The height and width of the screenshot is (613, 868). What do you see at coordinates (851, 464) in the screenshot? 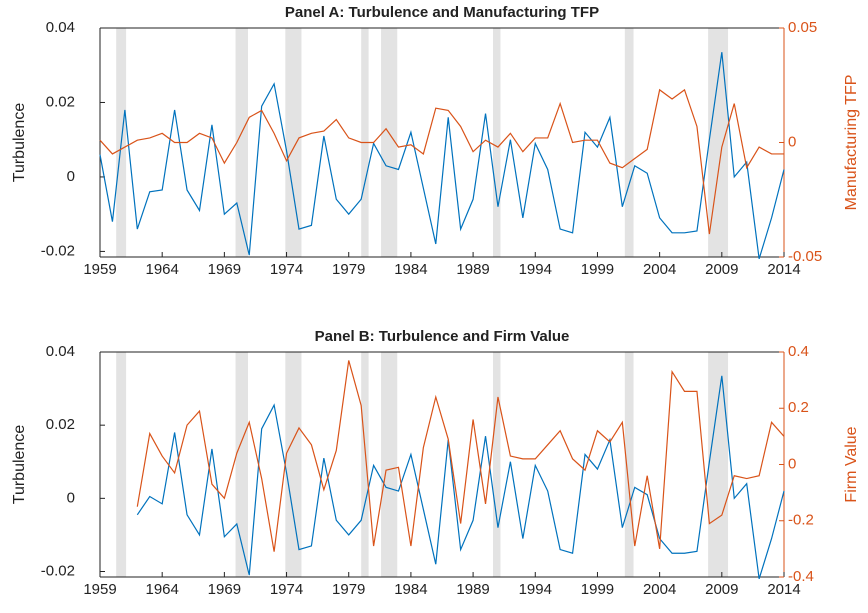
I see `y2-axis-label: Firm Value` at bounding box center [851, 464].